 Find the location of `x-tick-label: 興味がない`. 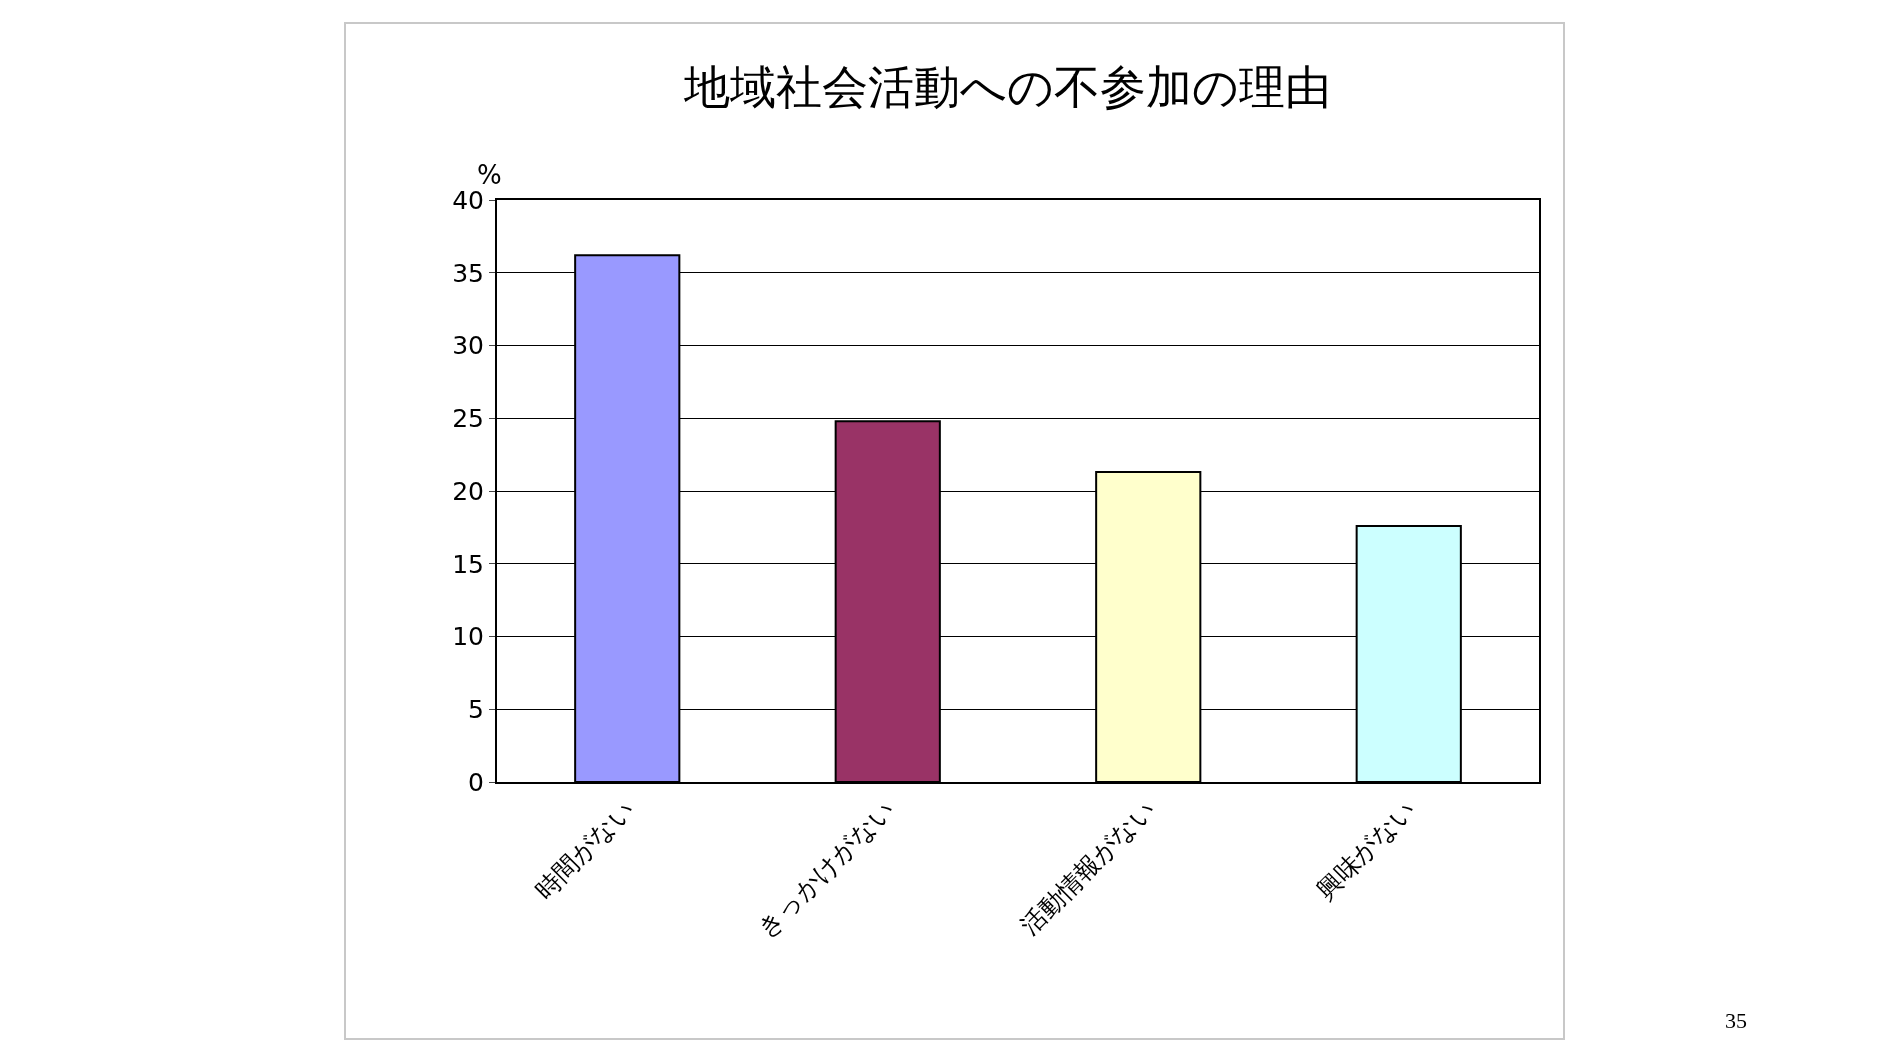

x-tick-label: 興味がない is located at coordinates (1366, 850).